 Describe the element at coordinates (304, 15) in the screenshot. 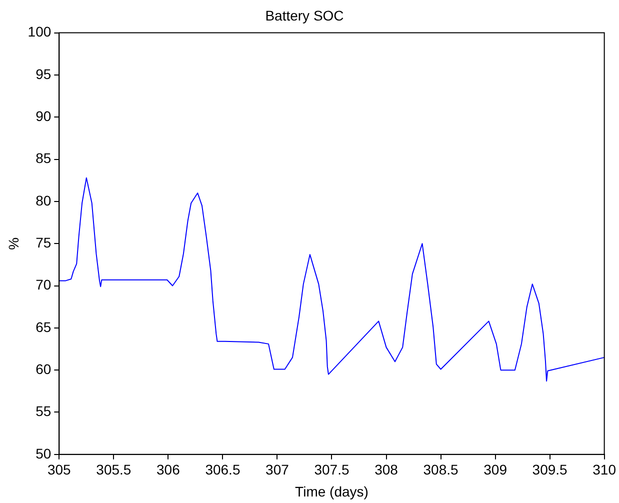

I see `chart-title: Battery SOC` at that location.